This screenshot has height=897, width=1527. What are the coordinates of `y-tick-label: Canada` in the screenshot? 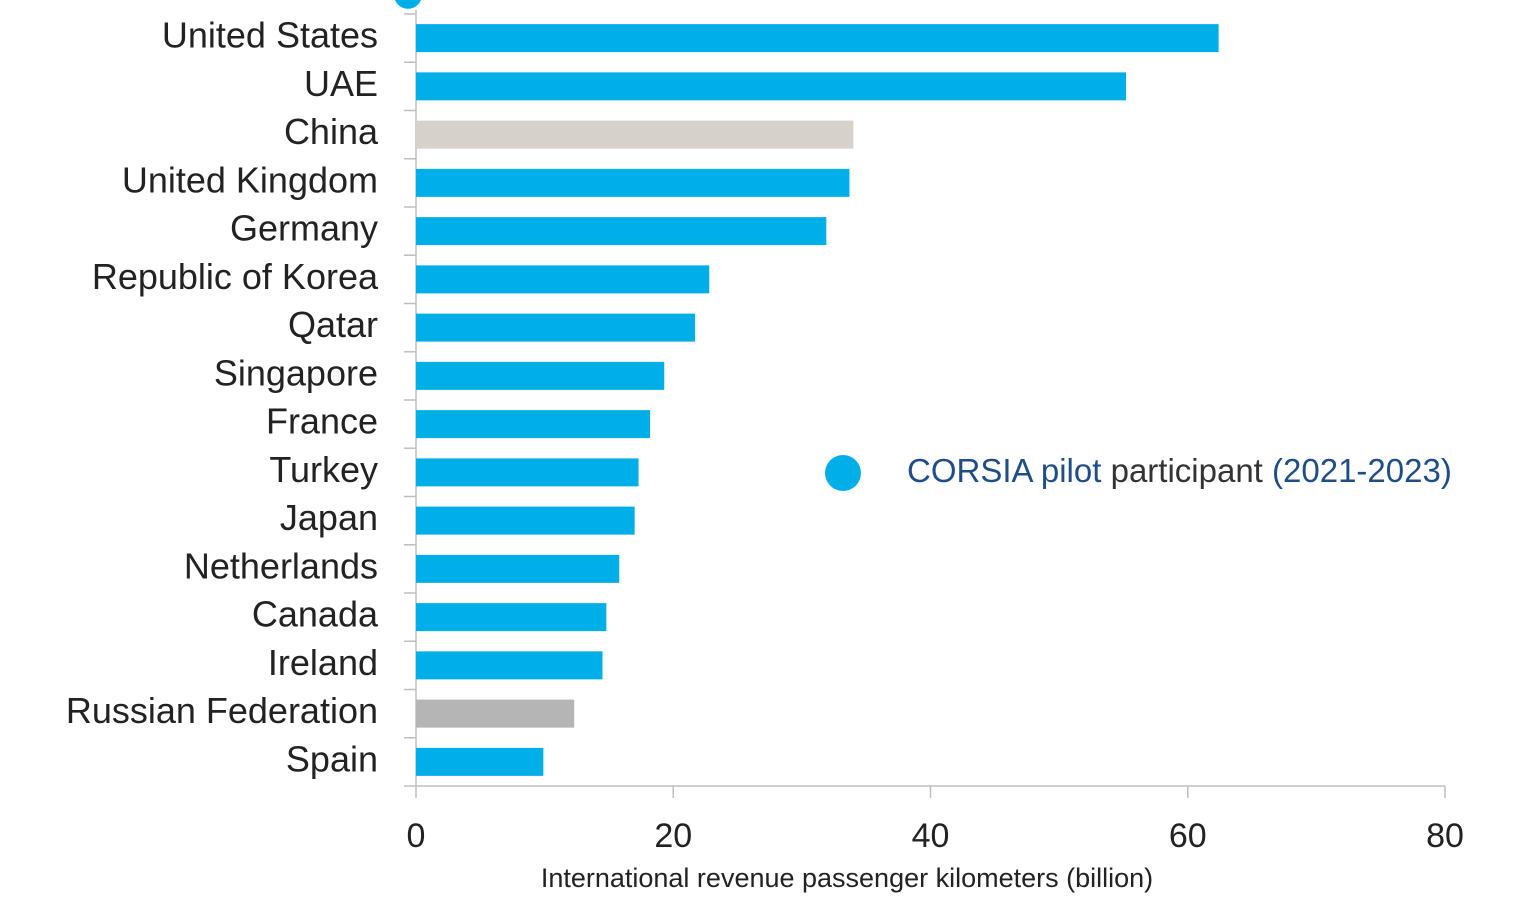 It's located at (315, 614).